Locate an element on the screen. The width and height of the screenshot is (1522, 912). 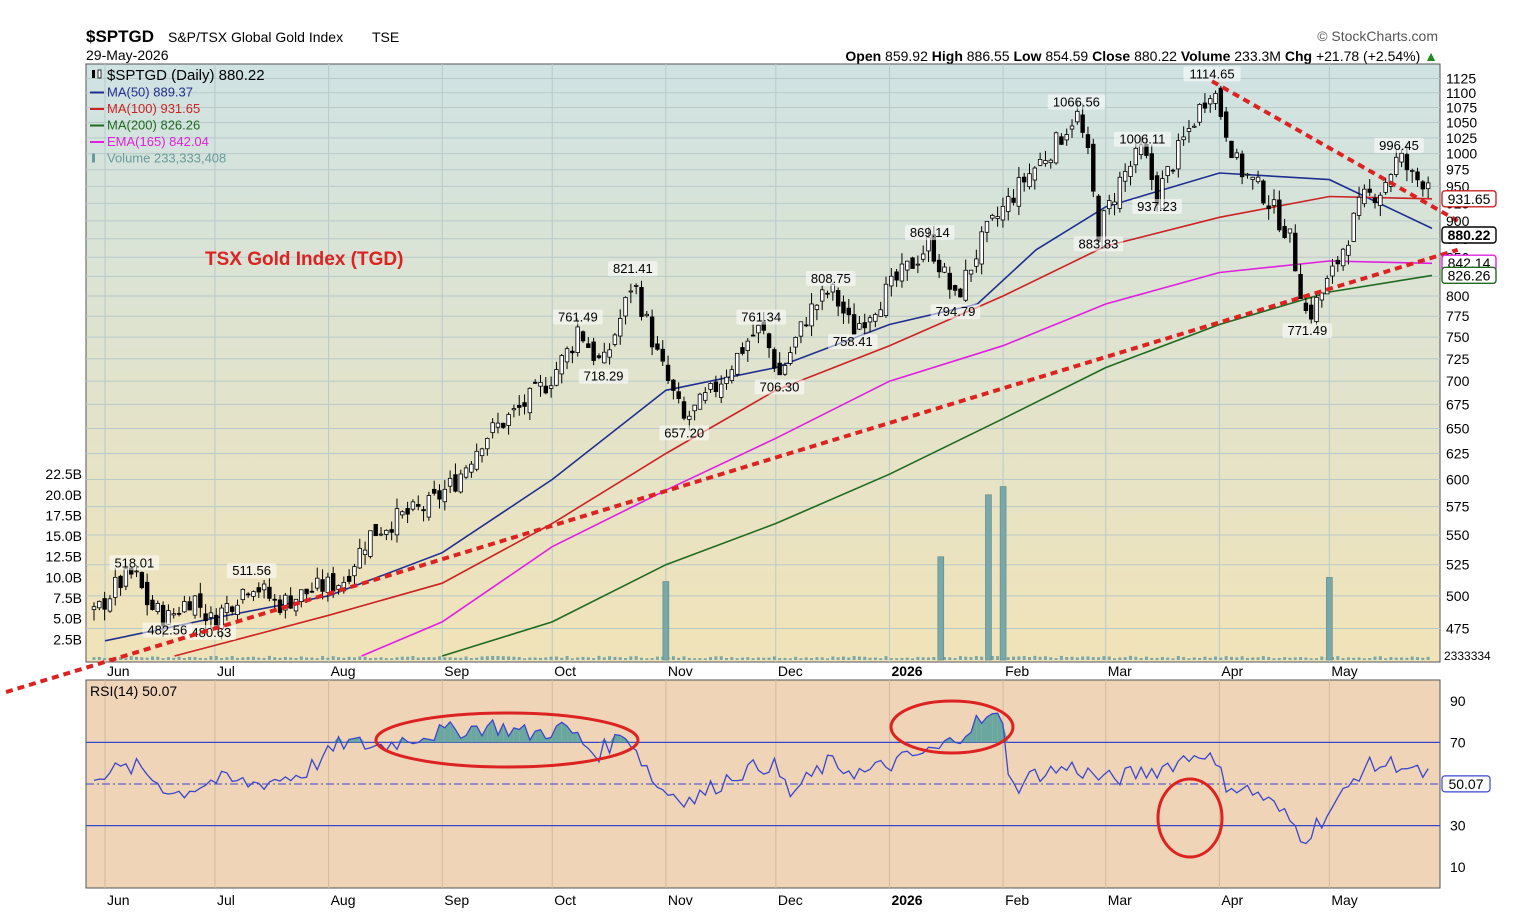
chart-symbol: $SPTGD is located at coordinates (120, 36).